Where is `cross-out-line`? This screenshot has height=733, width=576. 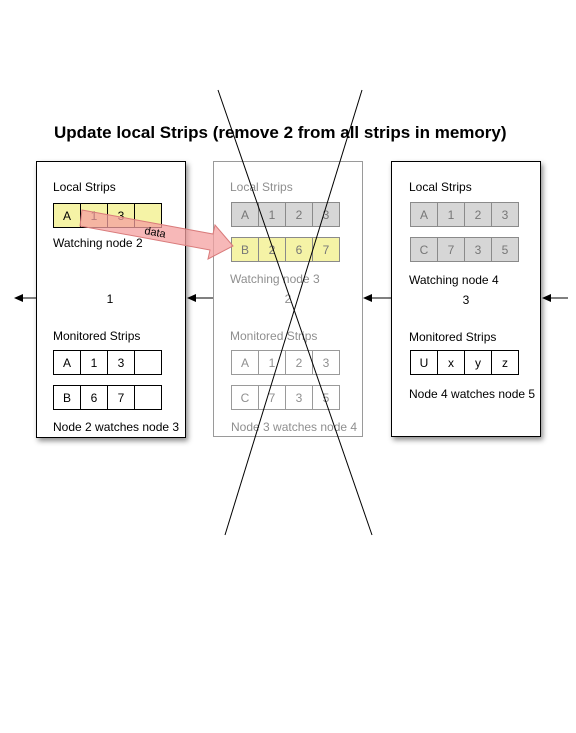 cross-out-line is located at coordinates (293, 312).